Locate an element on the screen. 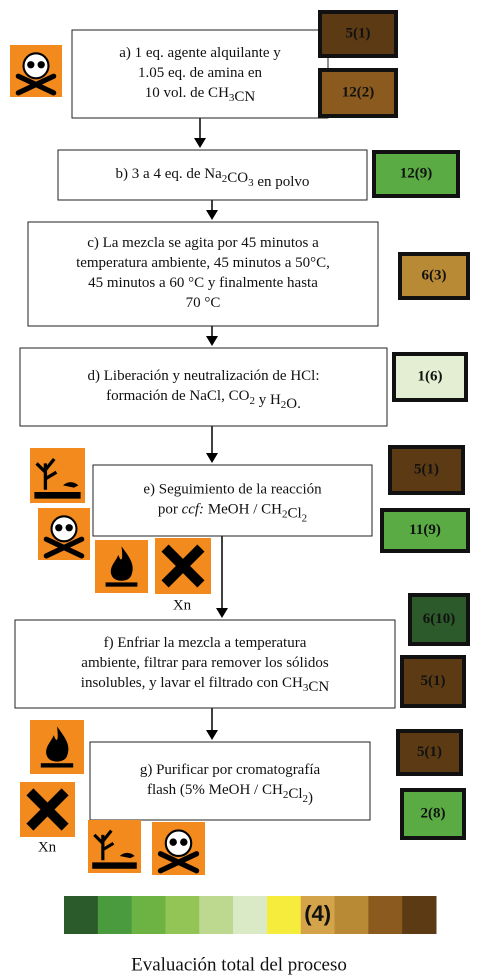  step-text: 45 minutos a 60 °C y finalmente hasta is located at coordinates (203, 283).